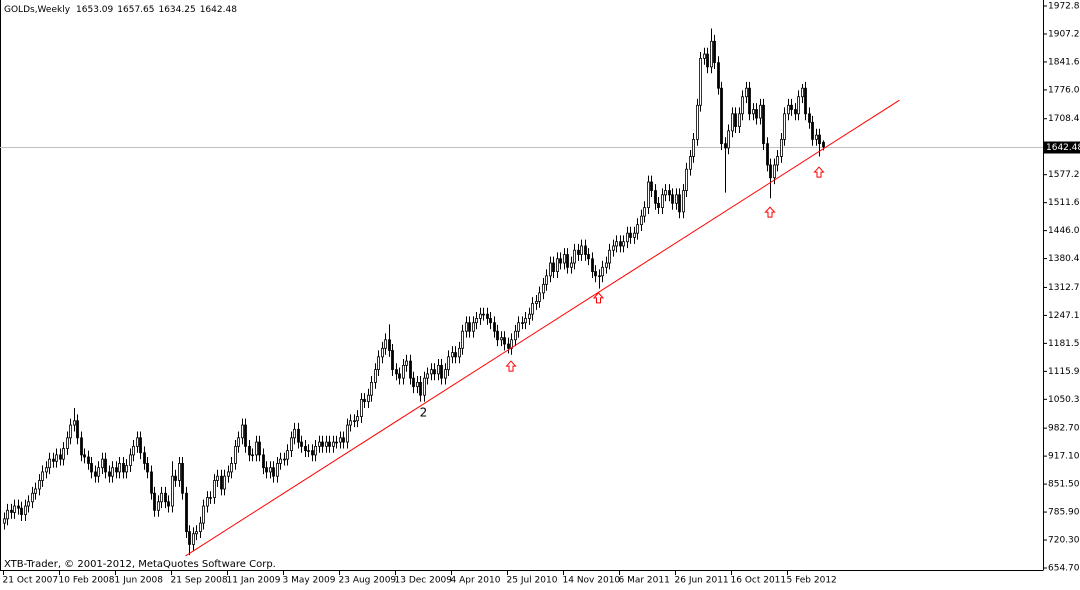  What do you see at coordinates (1063, 148) in the screenshot?
I see `current-price-label: 1642.48` at bounding box center [1063, 148].